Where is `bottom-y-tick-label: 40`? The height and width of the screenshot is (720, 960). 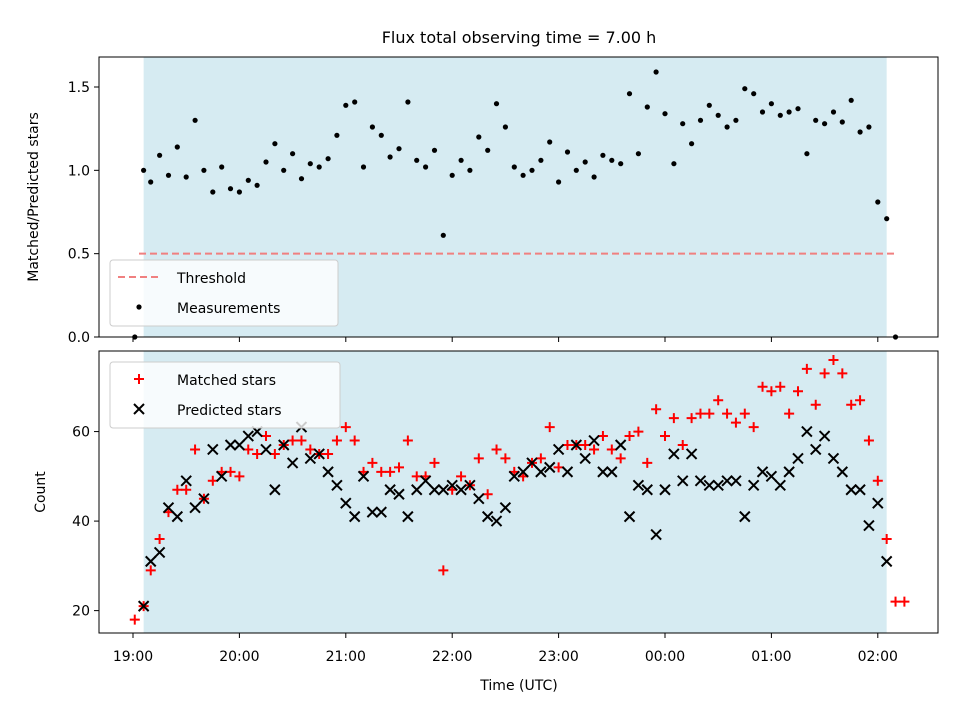 bottom-y-tick-label: 40 is located at coordinates (81, 522).